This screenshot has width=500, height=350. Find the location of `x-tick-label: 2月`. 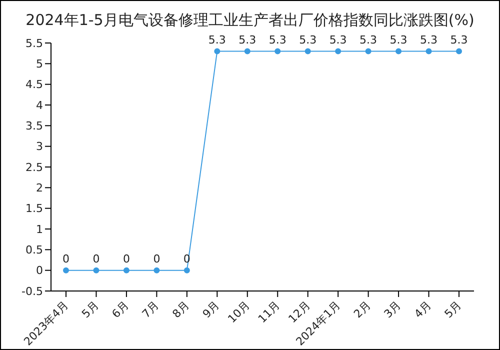

x-tick-label: 2月 is located at coordinates (362, 309).